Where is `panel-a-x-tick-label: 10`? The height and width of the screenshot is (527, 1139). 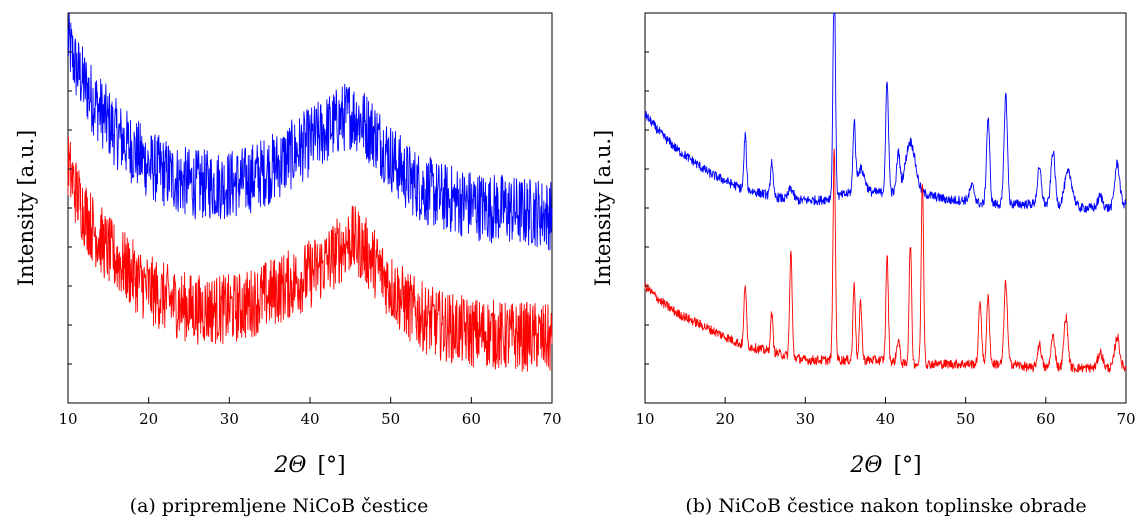
panel-a-x-tick-label: 10 is located at coordinates (67, 419).